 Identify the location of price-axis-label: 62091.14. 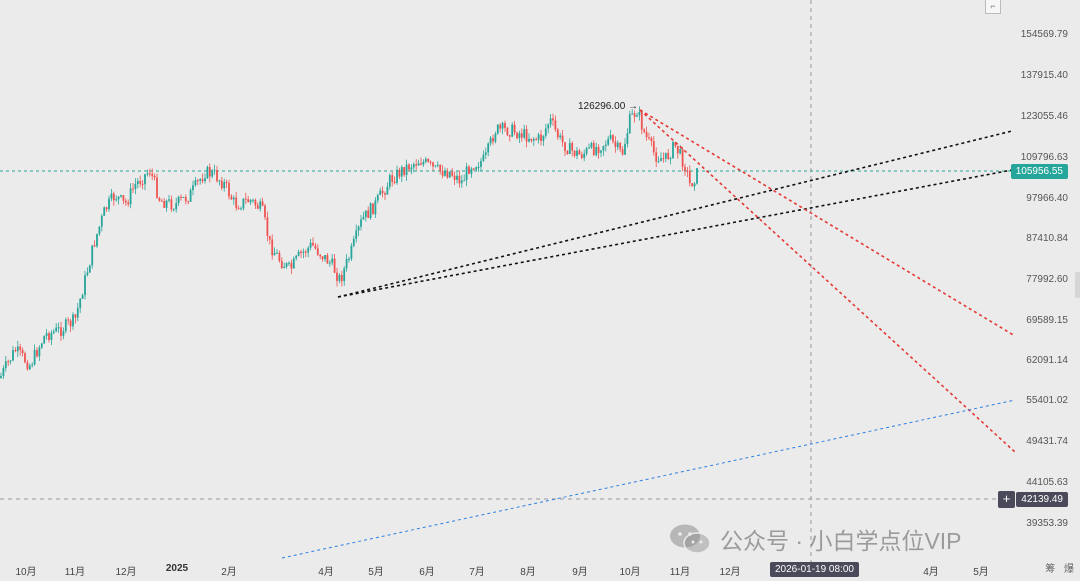
(1047, 360).